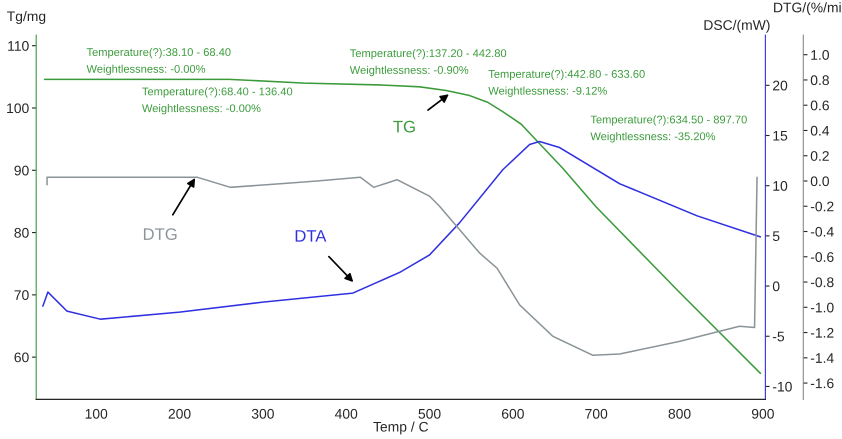  I want to click on x-axis-title: Temp / C, so click(400, 427).